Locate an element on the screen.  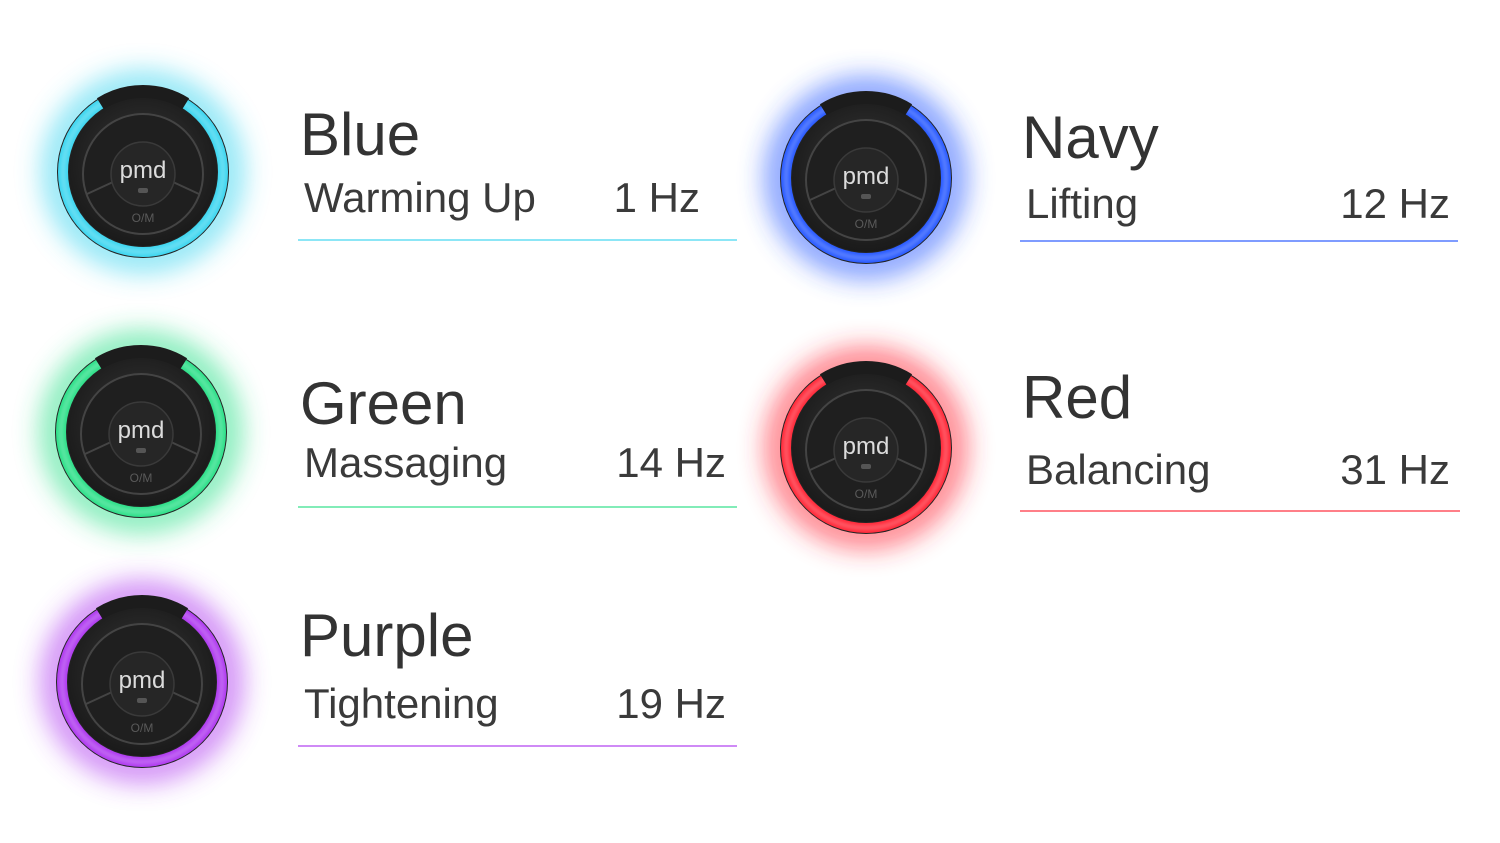
mode-item: pmd O/M Blue Warming Up 1 Hz is located at coordinates (390, 172).